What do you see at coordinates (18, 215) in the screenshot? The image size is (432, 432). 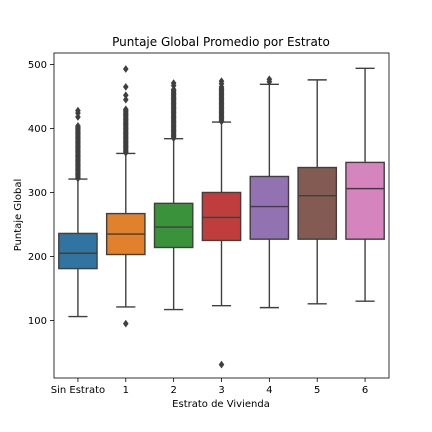 I see `y-axis-label: Puntaje Global` at bounding box center [18, 215].